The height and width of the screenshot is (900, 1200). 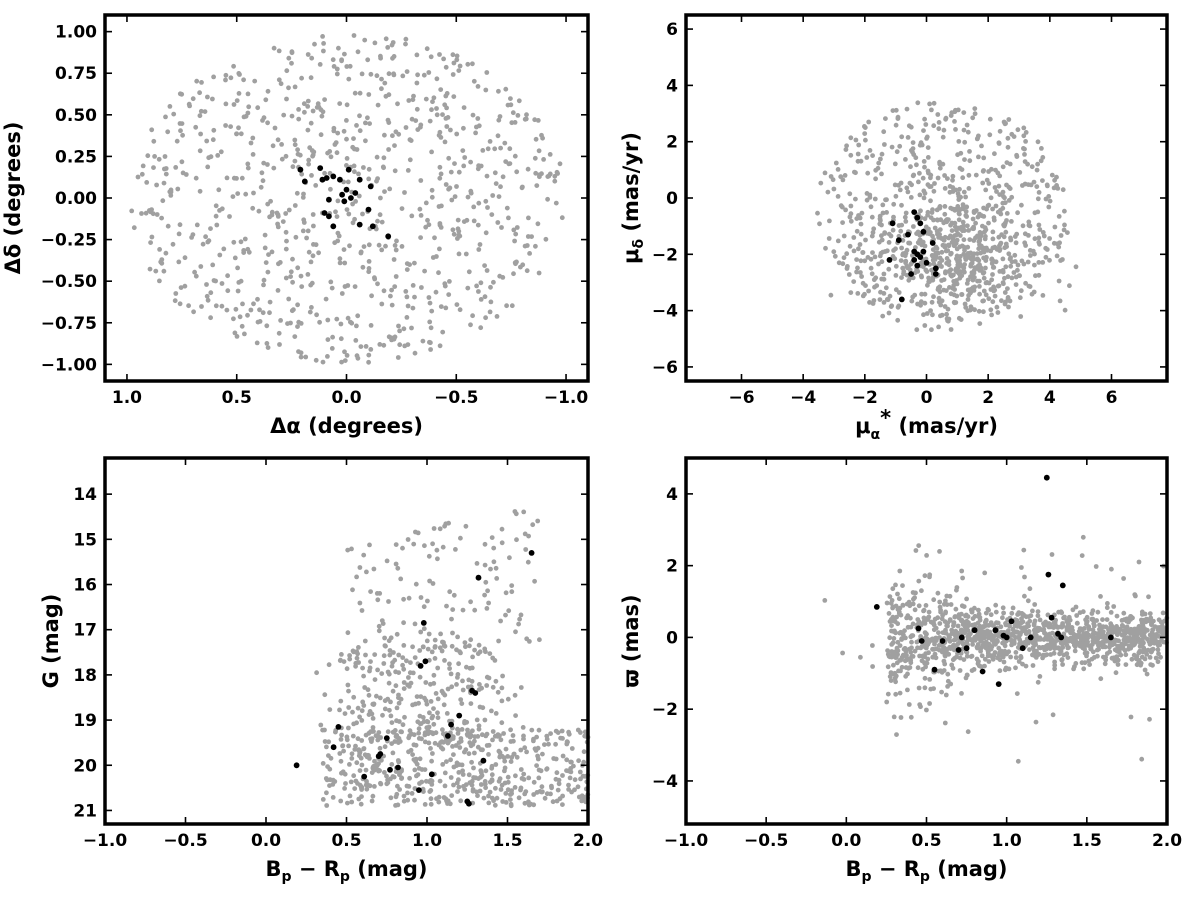 I want to click on field-star-layer, so click(x=452, y=659).